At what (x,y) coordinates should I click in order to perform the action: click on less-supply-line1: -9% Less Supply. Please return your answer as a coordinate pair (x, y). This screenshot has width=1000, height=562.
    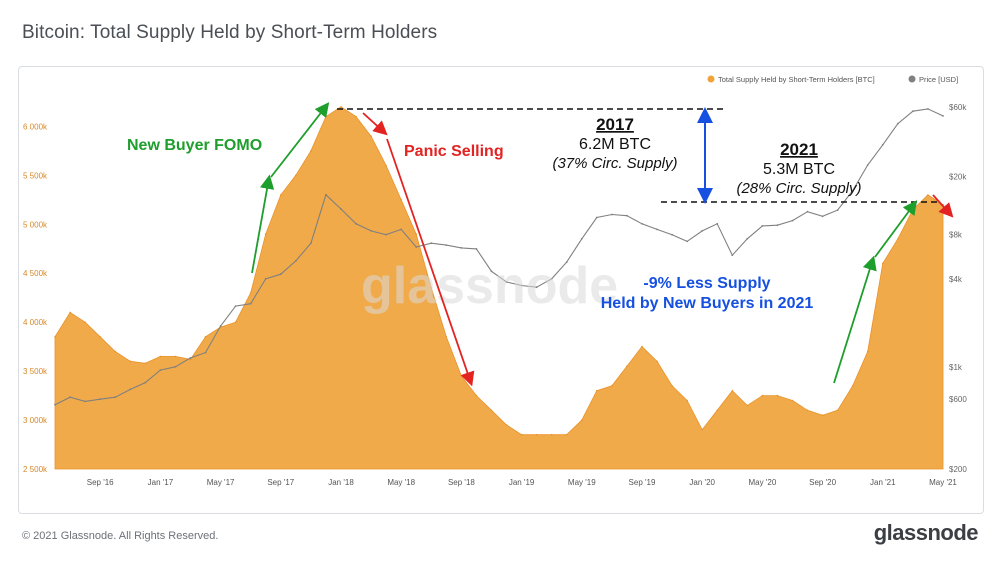
    Looking at the image, I should click on (706, 283).